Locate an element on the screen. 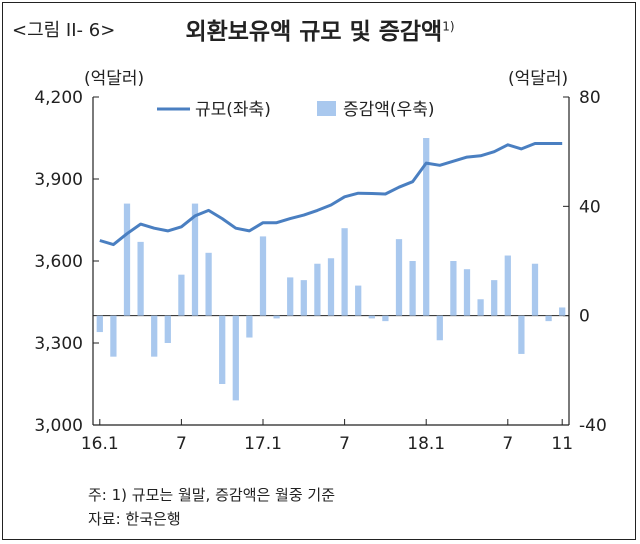  figure-title-footnote-mark: 1) is located at coordinates (448, 26).